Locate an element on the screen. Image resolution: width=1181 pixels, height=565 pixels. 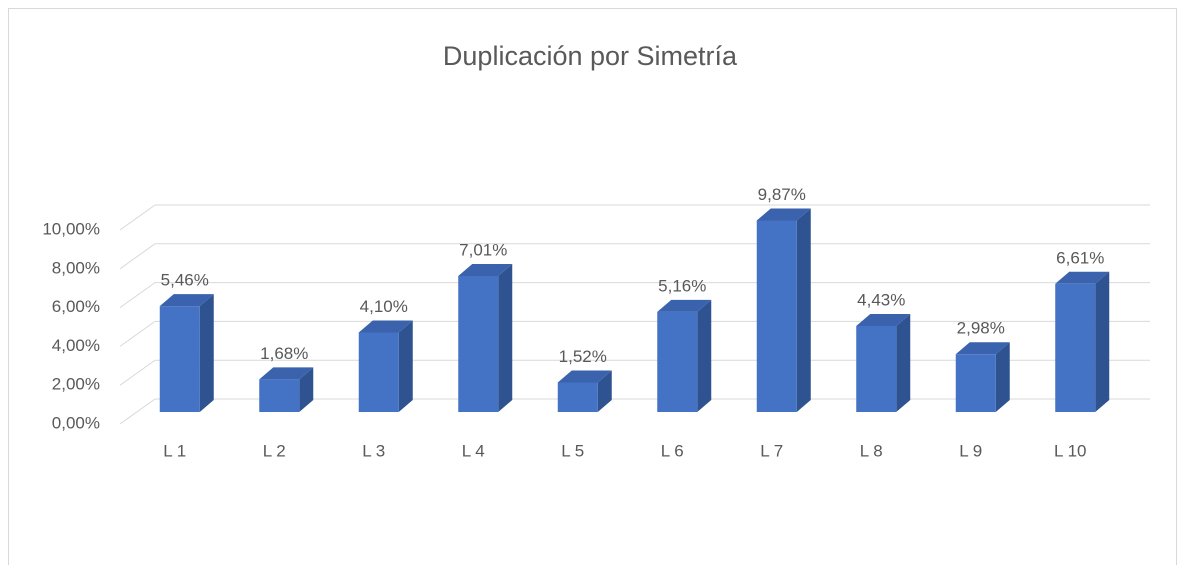
y-tick-label: 0,00% is located at coordinates (76, 422).